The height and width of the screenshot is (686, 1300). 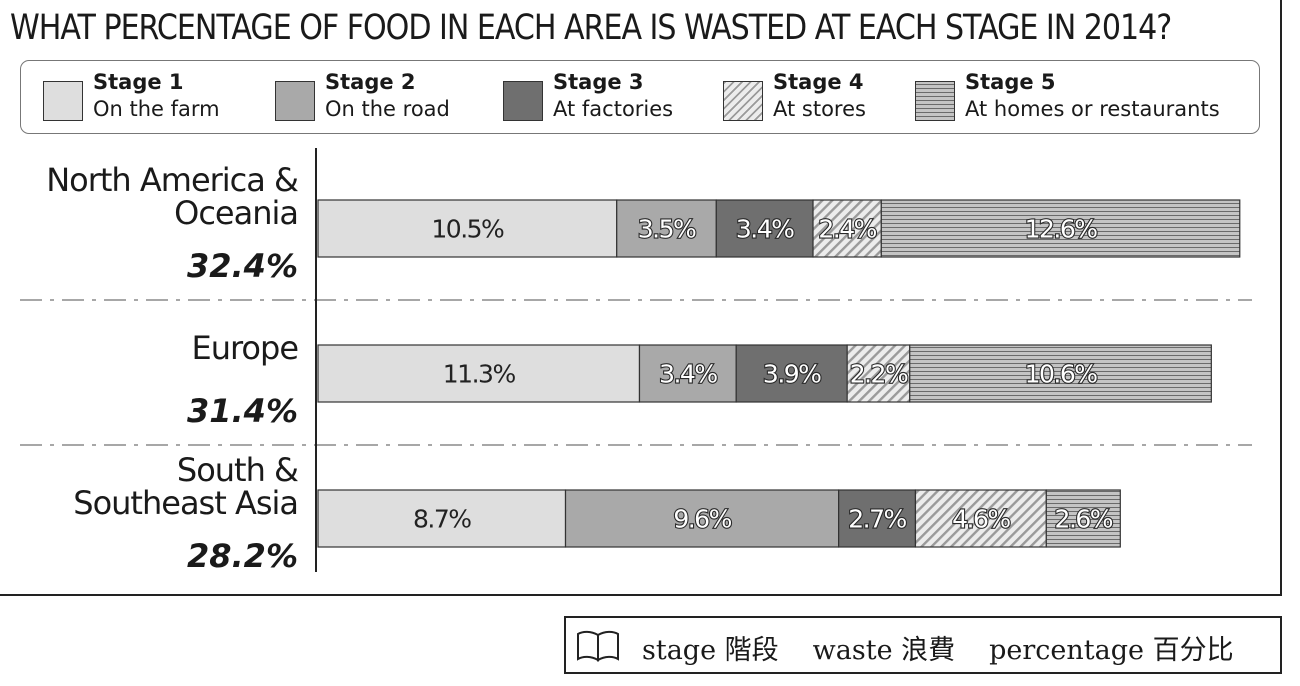 What do you see at coordinates (1111, 650) in the screenshot?
I see `vocab-word-percentage: percentage 百分比` at bounding box center [1111, 650].